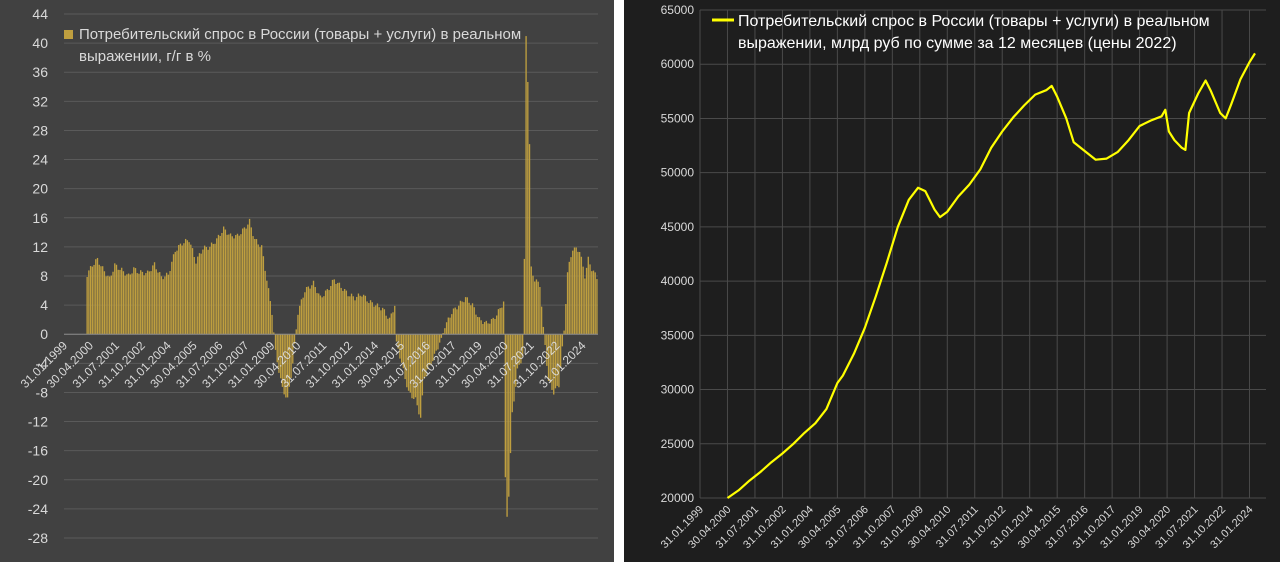  I want to click on y-tick-label: 44, so click(40, 14).